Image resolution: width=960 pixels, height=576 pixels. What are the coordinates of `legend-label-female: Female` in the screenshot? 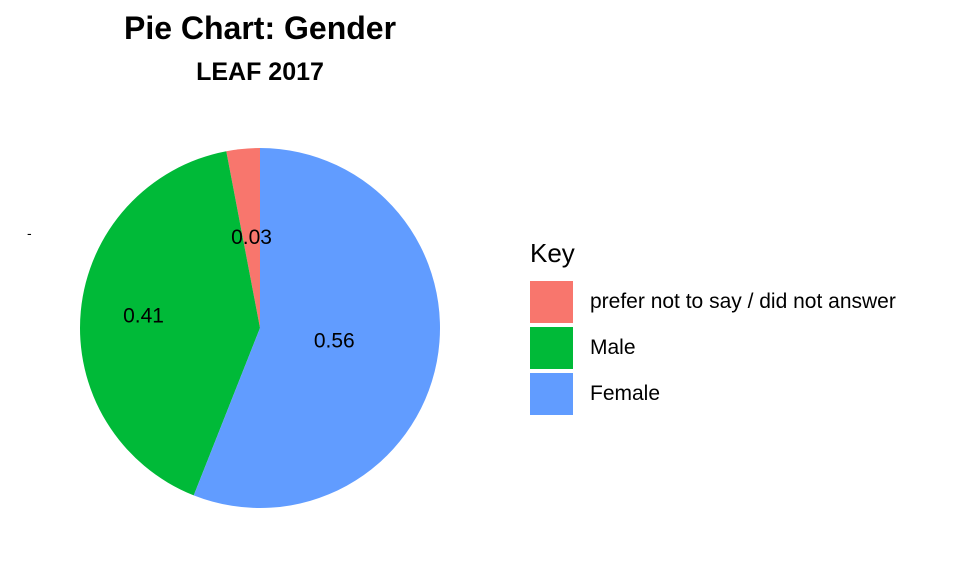 It's located at (625, 393).